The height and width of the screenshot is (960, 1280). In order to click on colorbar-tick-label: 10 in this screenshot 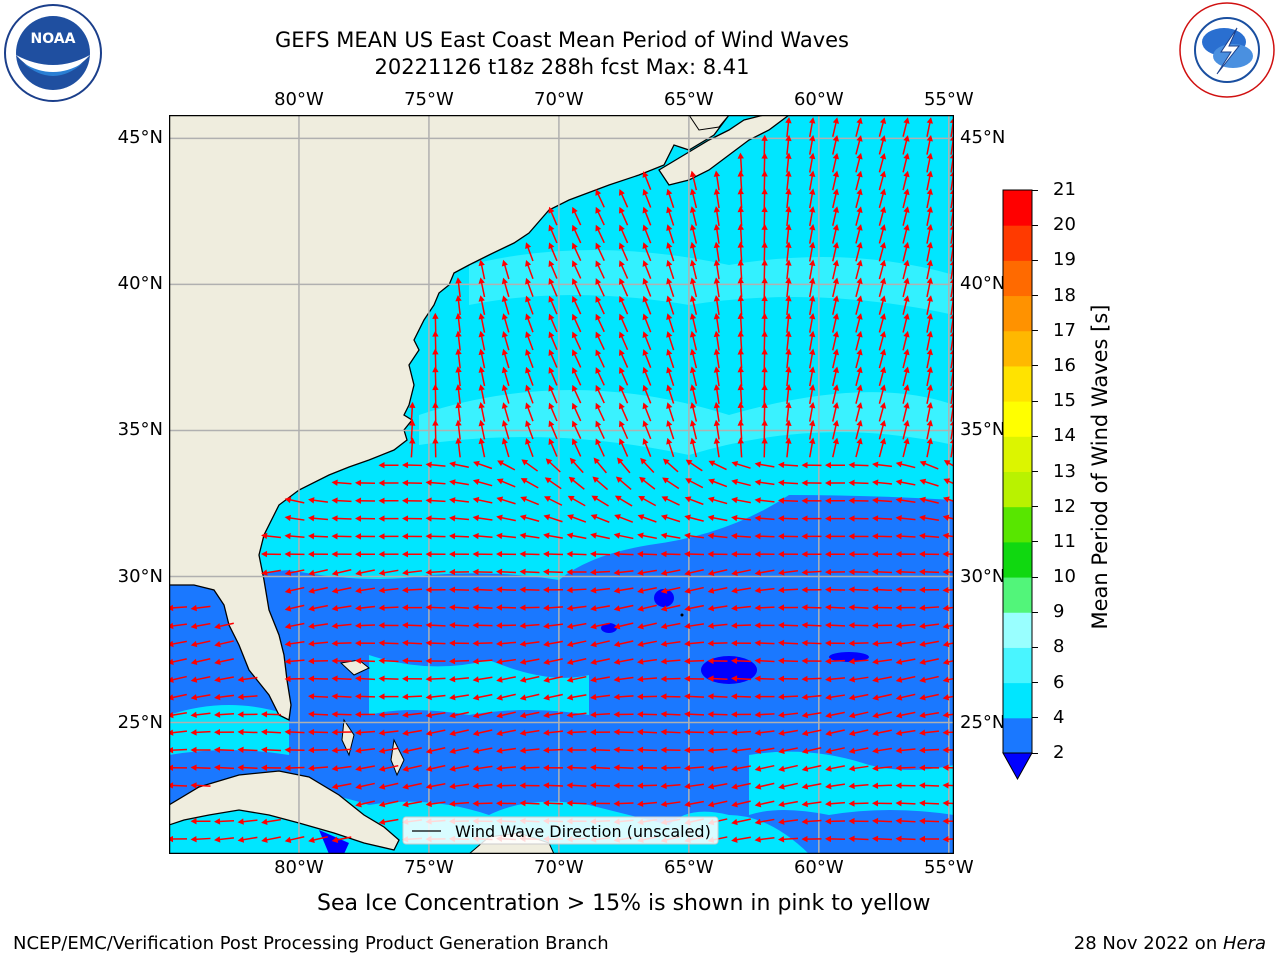, I will do `click(1064, 577)`.